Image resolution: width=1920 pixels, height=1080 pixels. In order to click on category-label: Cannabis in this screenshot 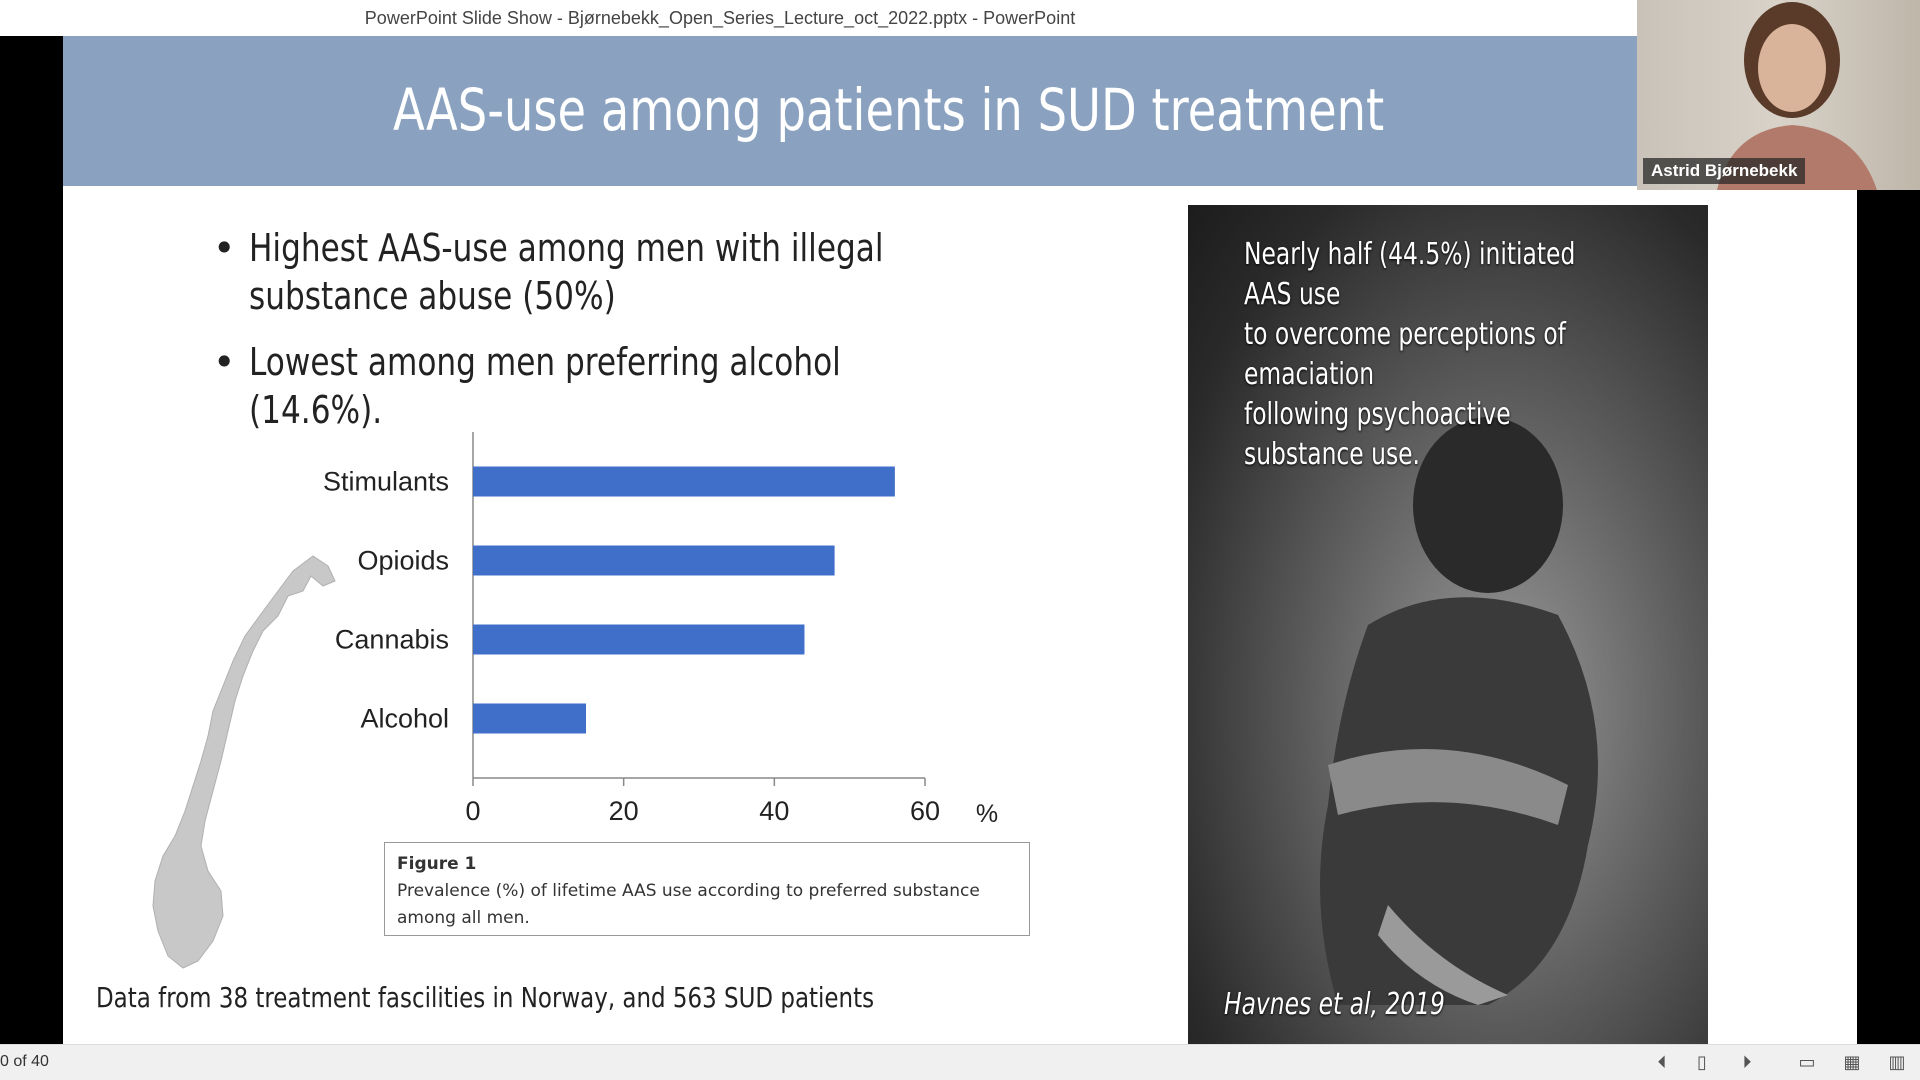, I will do `click(392, 640)`.